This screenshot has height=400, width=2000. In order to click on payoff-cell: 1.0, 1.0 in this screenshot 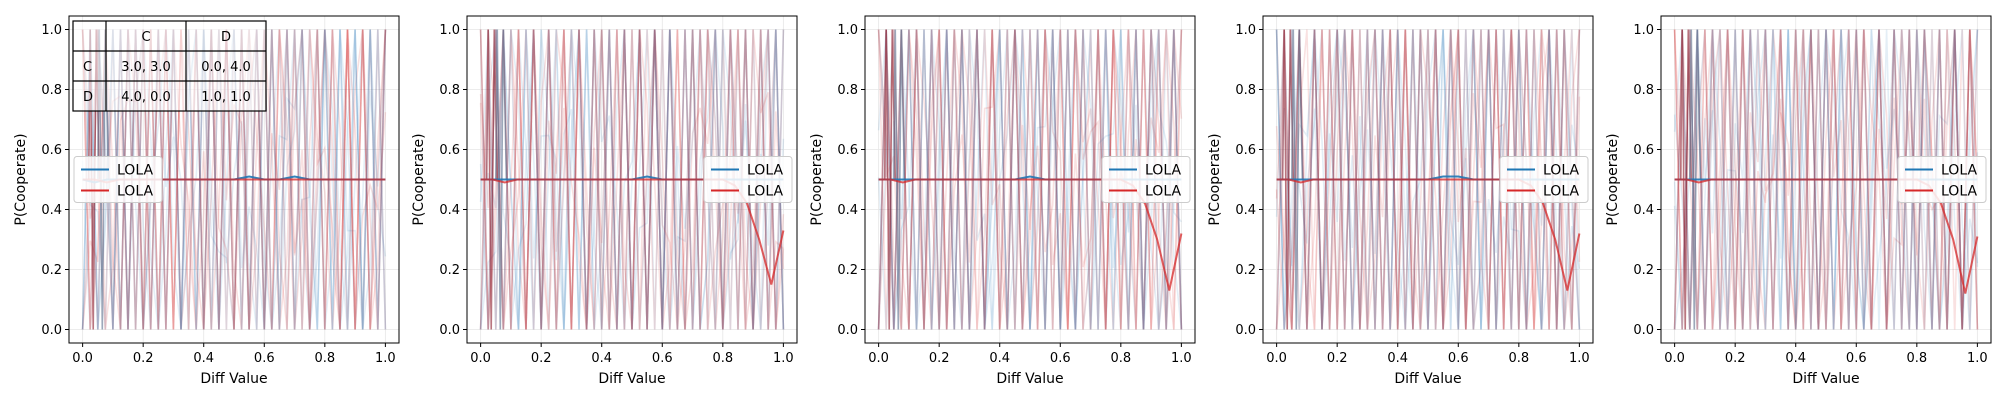, I will do `click(226, 97)`.